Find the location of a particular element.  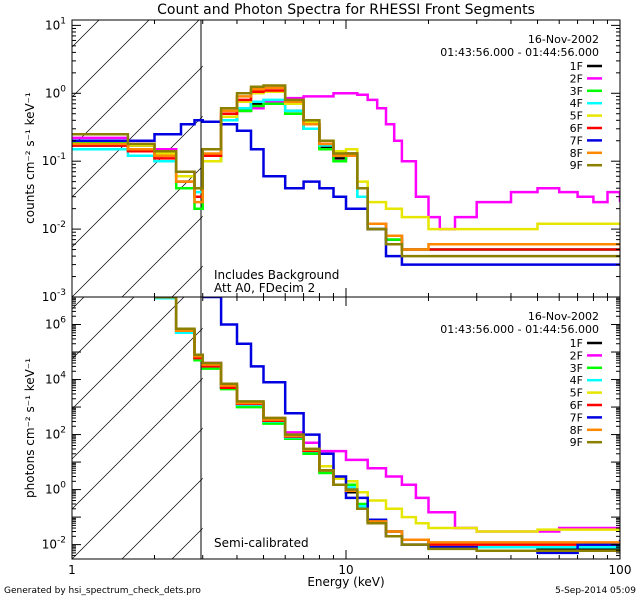

counts-y-tick-label: 10⁻¹ is located at coordinates (54, 160).